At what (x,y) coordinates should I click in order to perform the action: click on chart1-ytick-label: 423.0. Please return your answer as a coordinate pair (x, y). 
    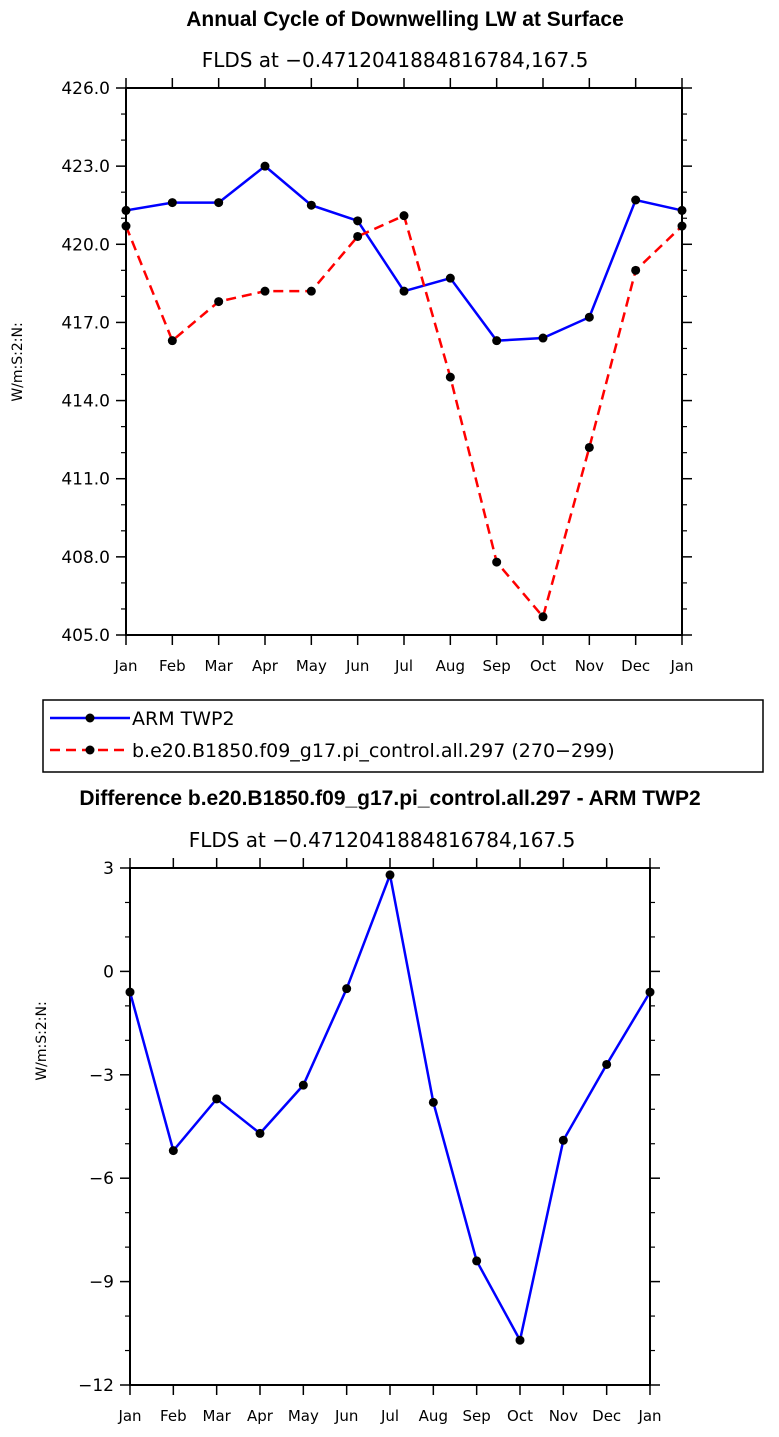
    Looking at the image, I should click on (85, 167).